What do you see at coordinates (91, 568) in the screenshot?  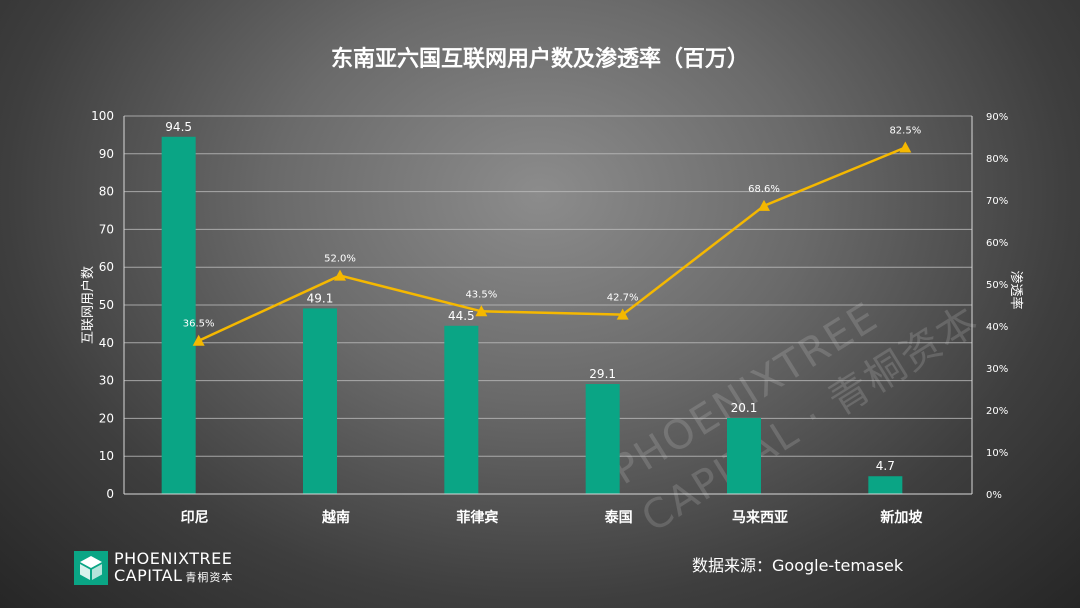 I see `logo-cube-icon` at bounding box center [91, 568].